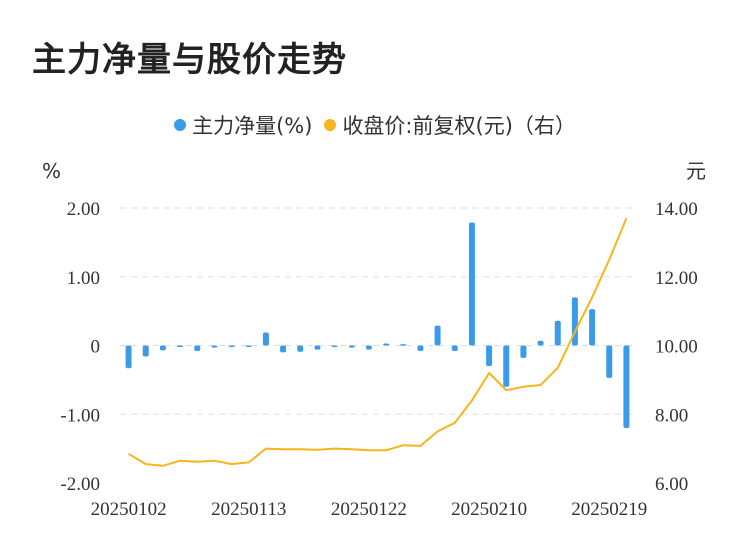  Describe the element at coordinates (96, 347) in the screenshot. I see `left-tick-label: 0` at that location.